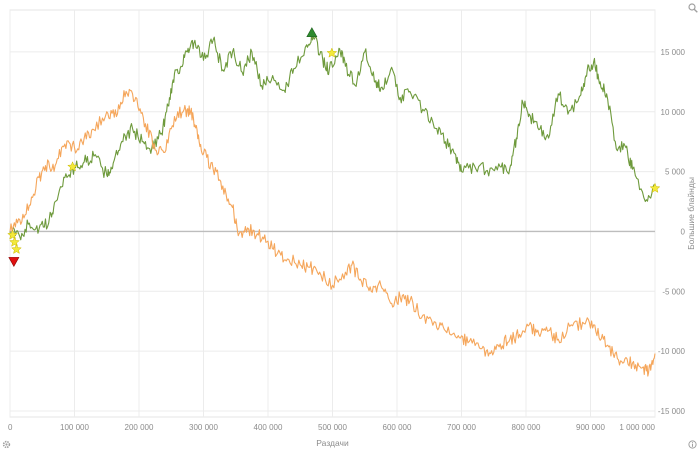  What do you see at coordinates (672, 351) in the screenshot?
I see `y-tick-label: -10 000` at bounding box center [672, 351].